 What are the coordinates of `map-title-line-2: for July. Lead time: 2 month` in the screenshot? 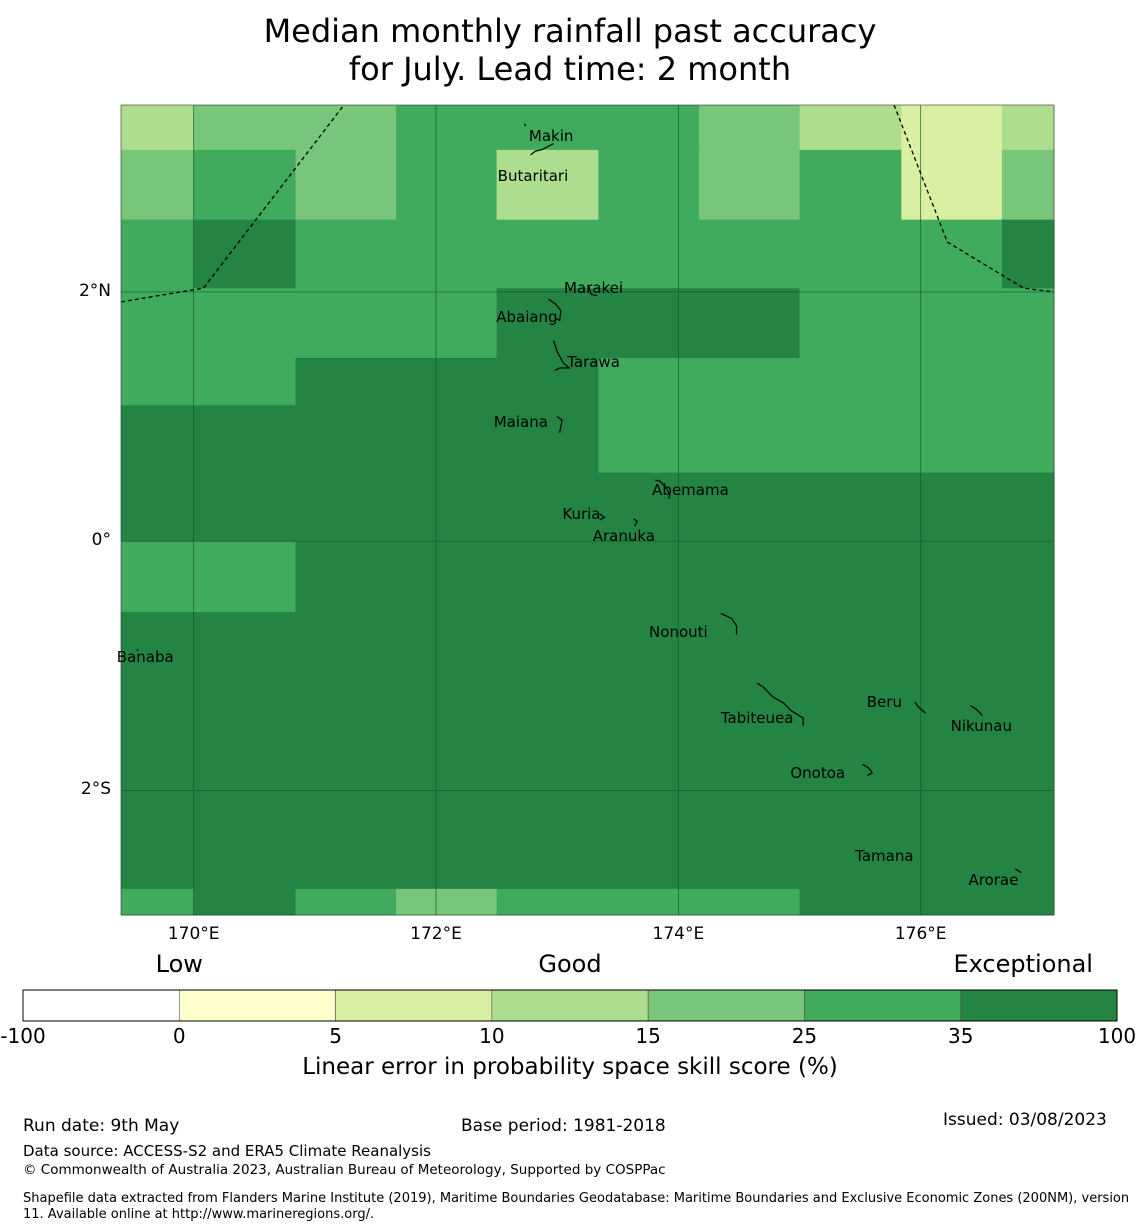 It's located at (570, 69).